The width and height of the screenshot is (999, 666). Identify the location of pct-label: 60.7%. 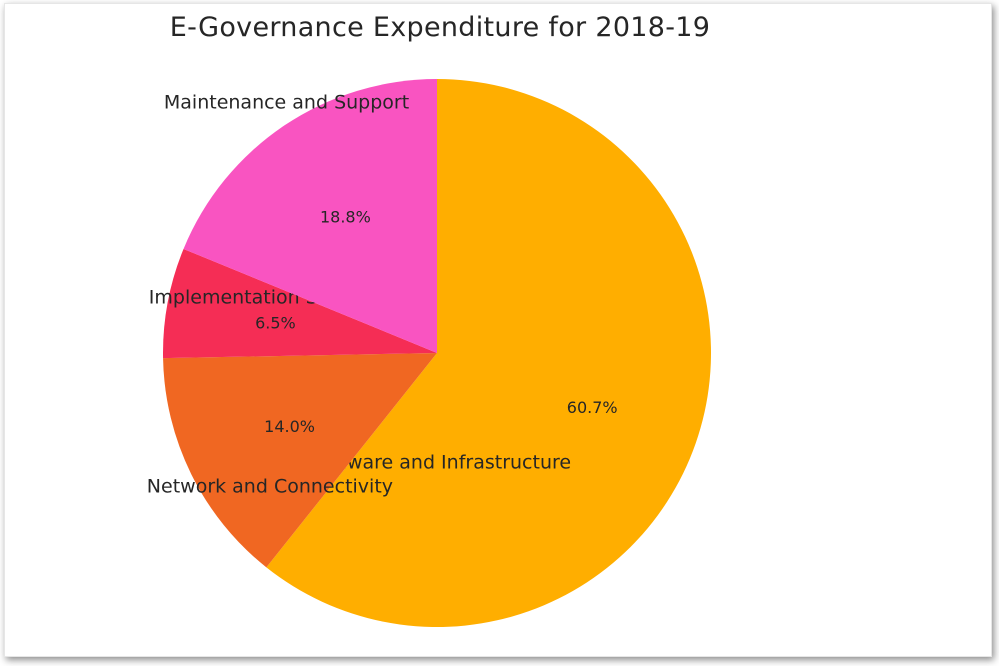
(592, 407).